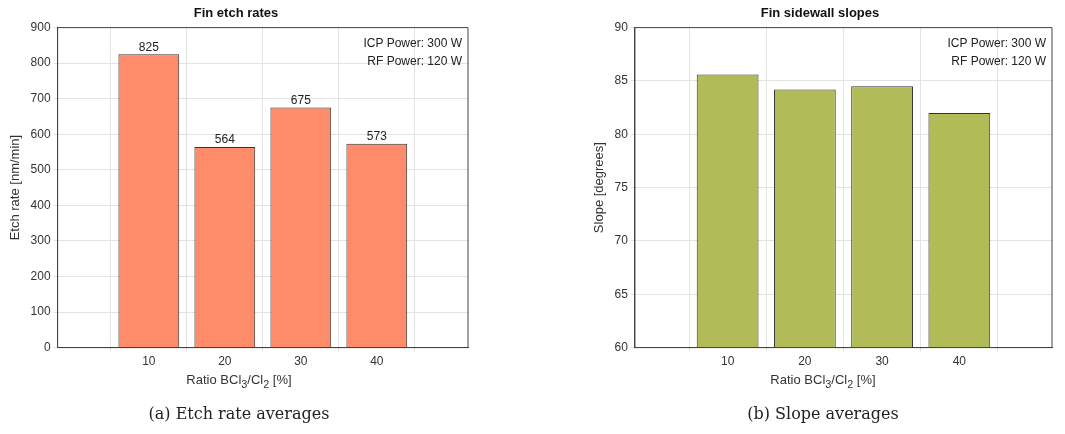  I want to click on y-tick-label: 65, so click(621, 293).